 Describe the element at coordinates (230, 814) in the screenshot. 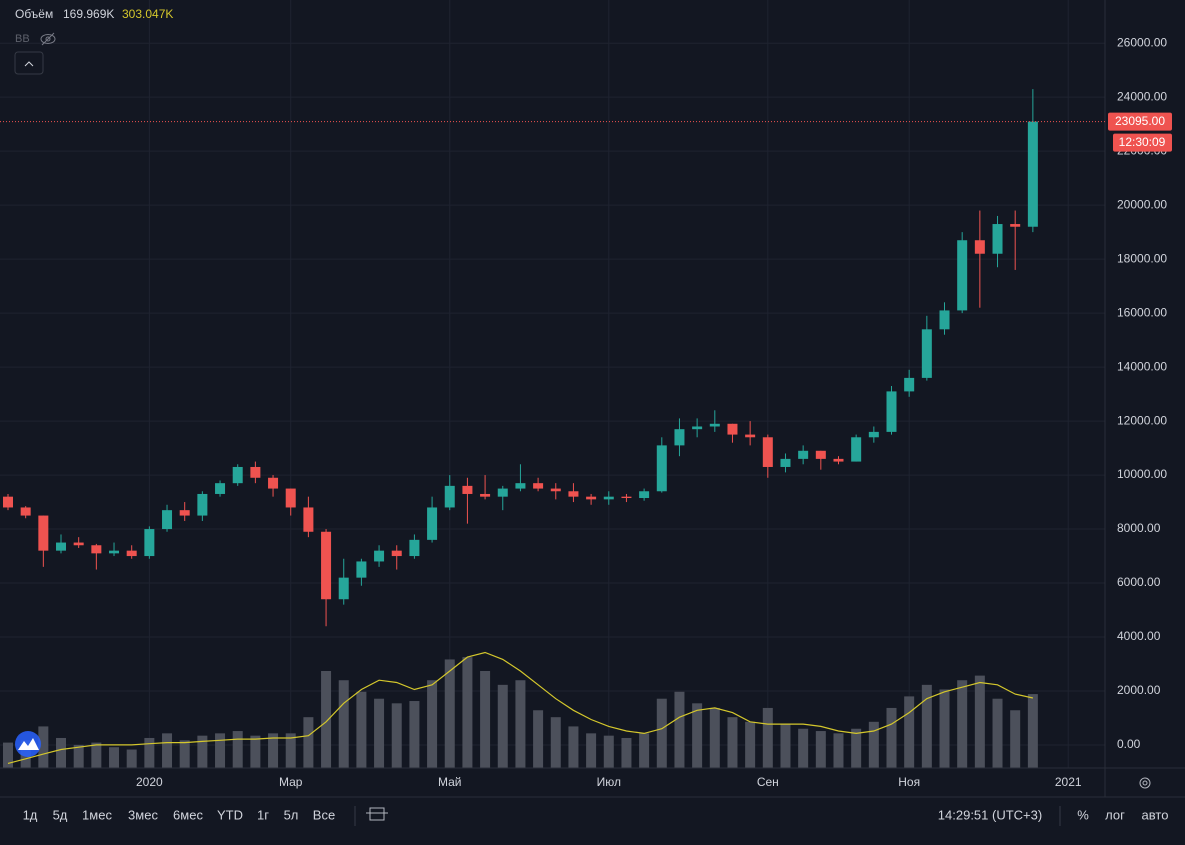

I see `timeframe-button: YTD` at that location.